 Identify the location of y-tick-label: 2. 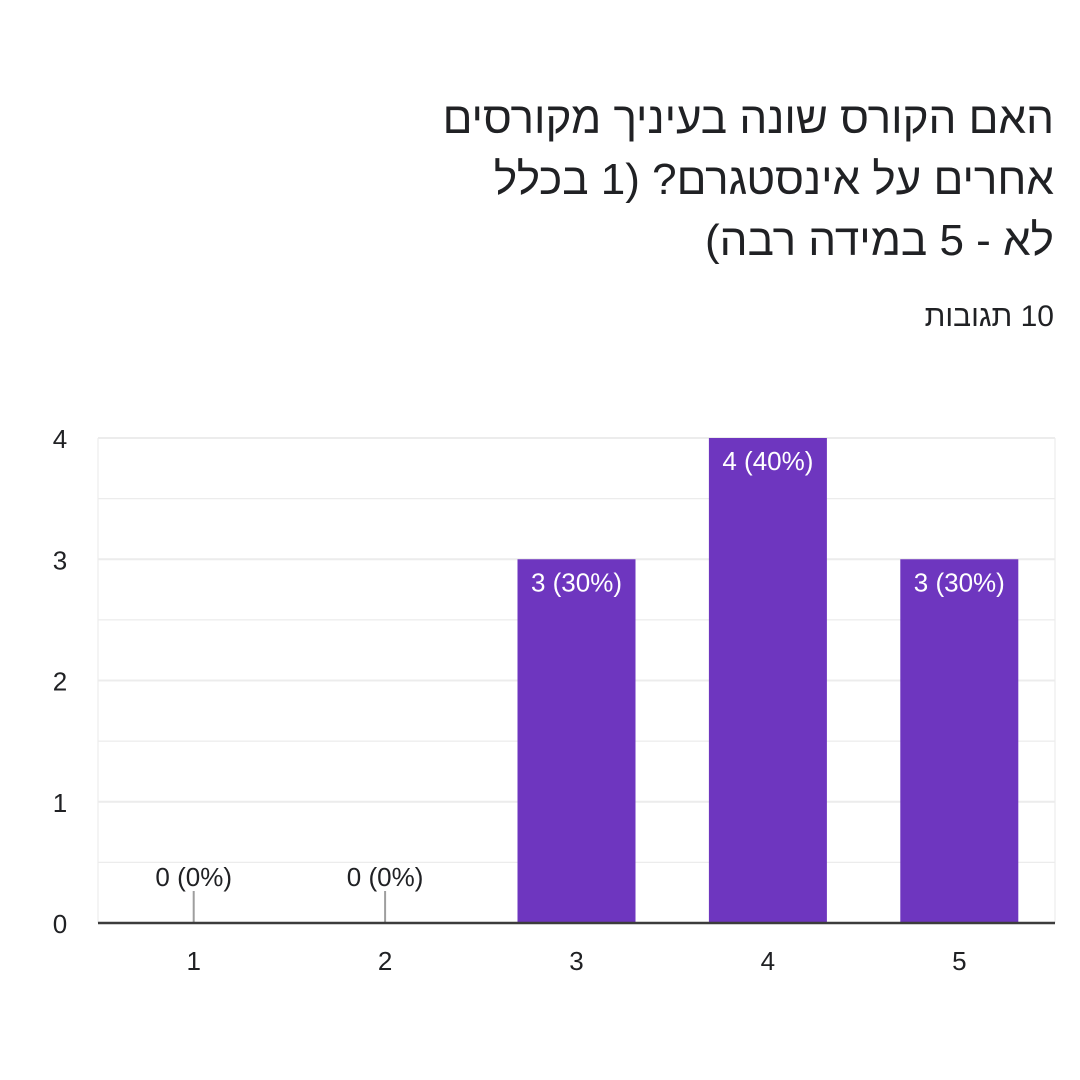
(60, 682).